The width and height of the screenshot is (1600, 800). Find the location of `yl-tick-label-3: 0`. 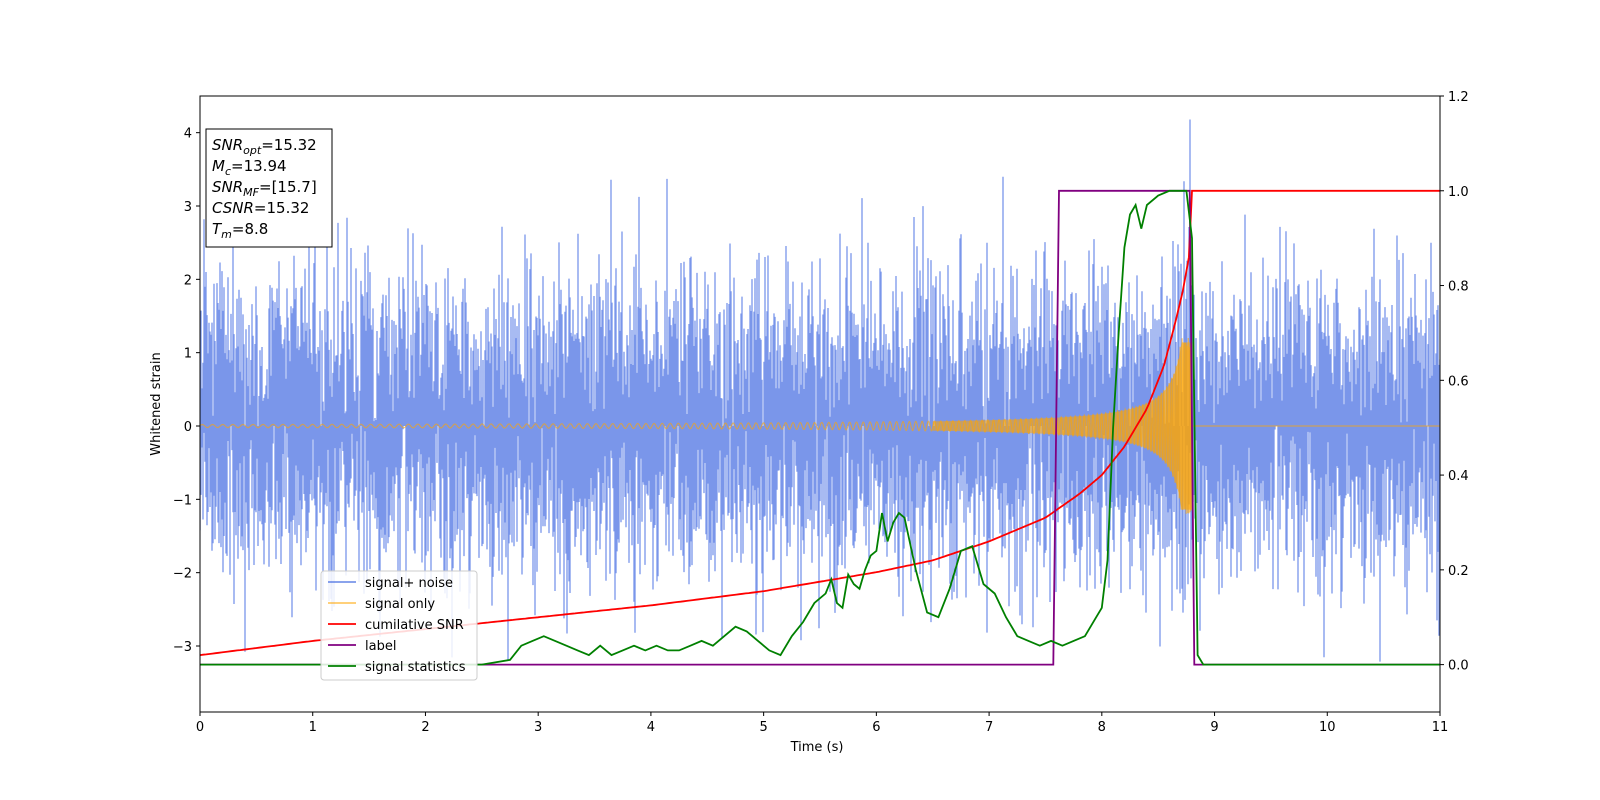

yl-tick-label-3: 0 is located at coordinates (188, 427).